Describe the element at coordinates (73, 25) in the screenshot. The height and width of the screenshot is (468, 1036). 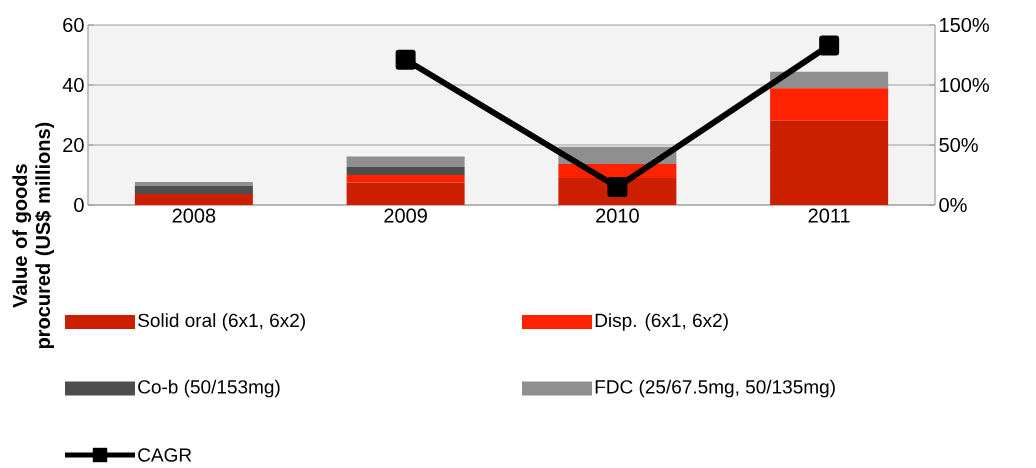
I see `y-tick-label: 60` at that location.